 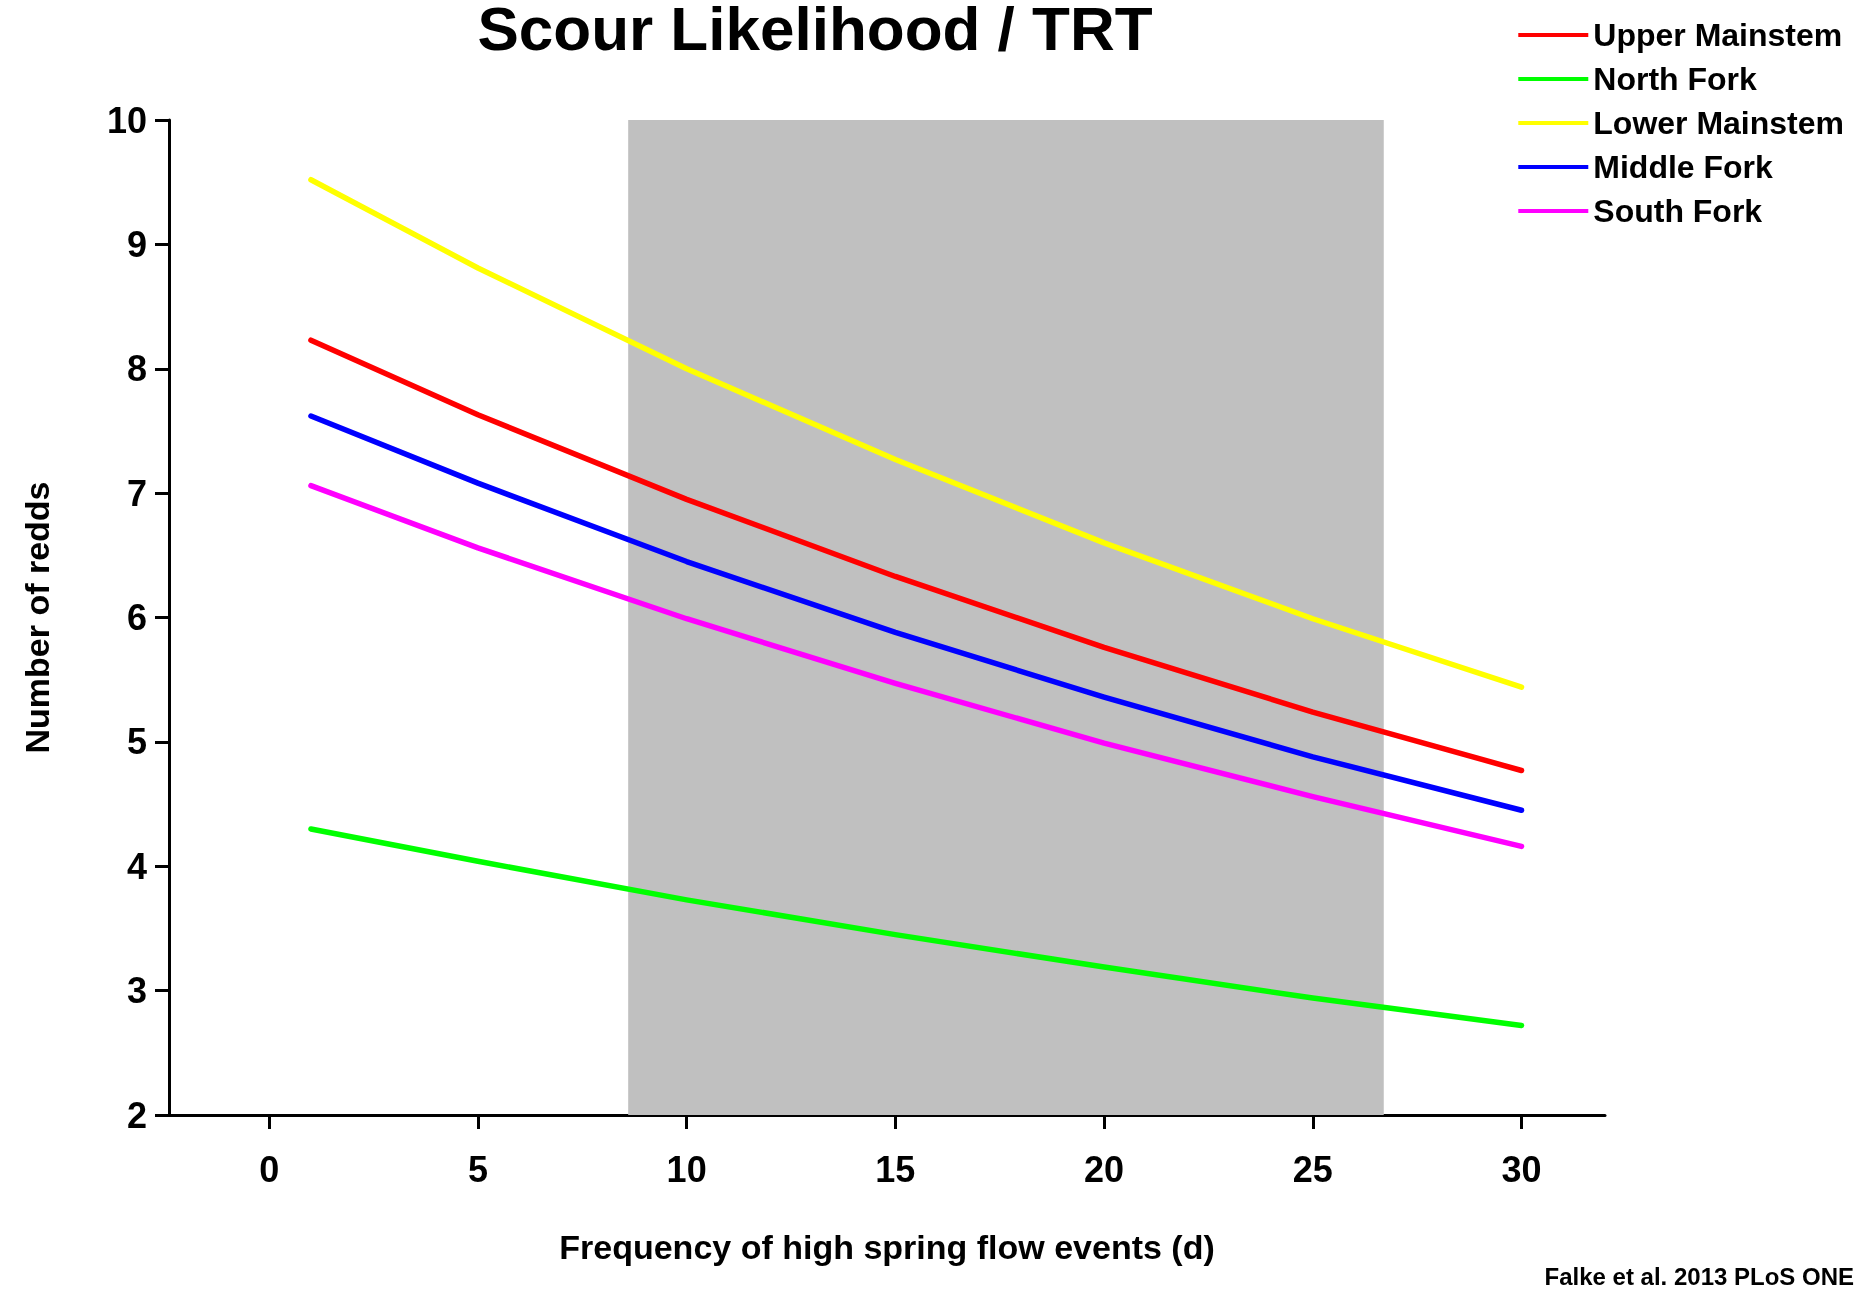 I want to click on y-tick-label: 6, so click(x=136, y=617).